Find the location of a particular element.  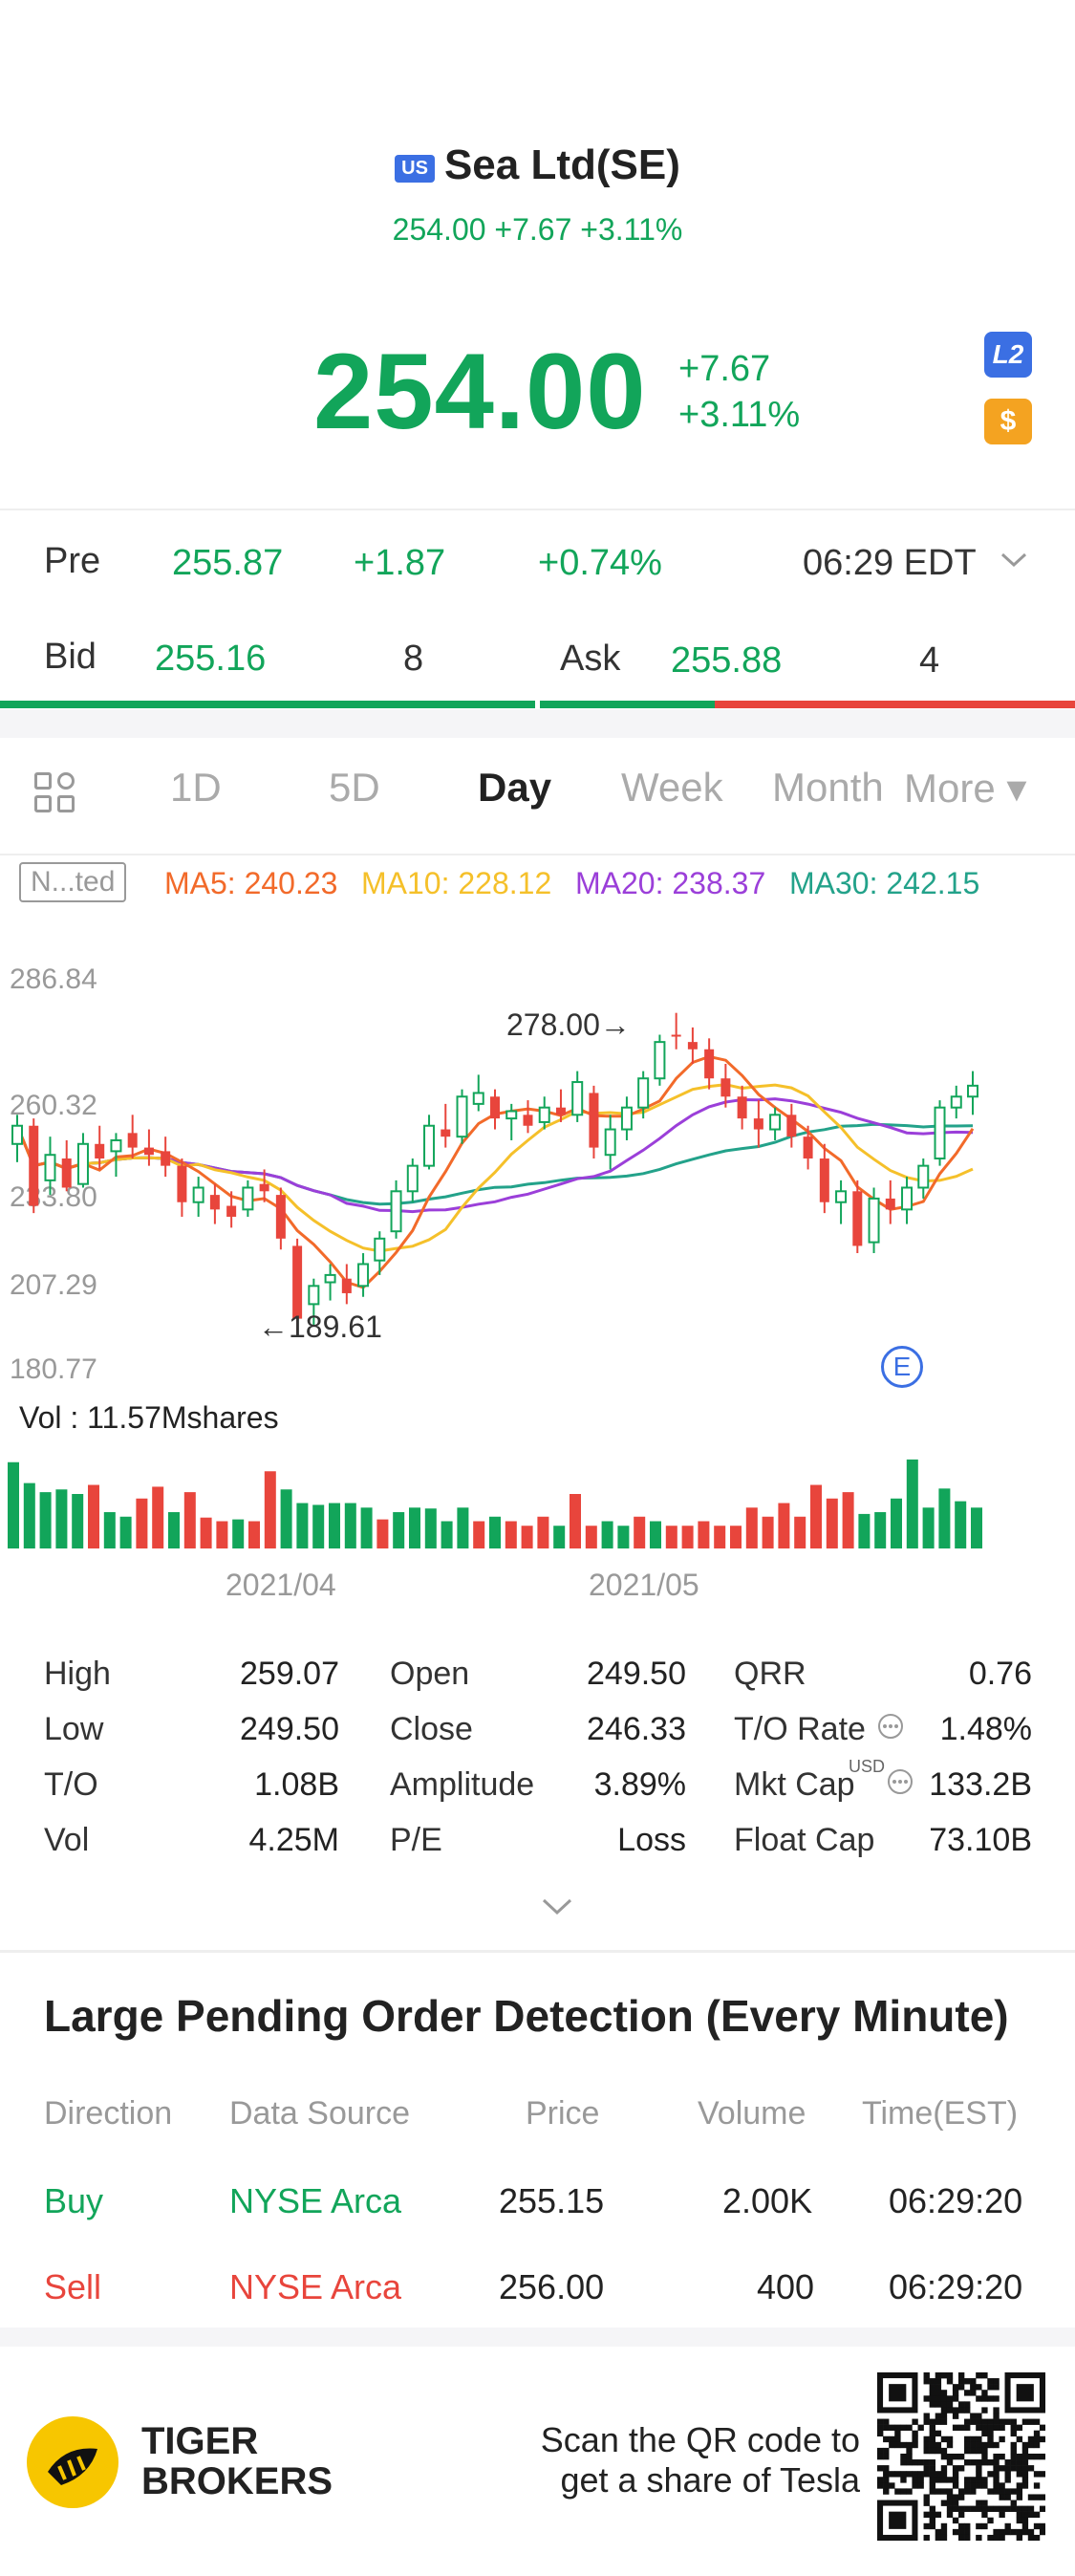

tab-more: More ▾ is located at coordinates (966, 788).